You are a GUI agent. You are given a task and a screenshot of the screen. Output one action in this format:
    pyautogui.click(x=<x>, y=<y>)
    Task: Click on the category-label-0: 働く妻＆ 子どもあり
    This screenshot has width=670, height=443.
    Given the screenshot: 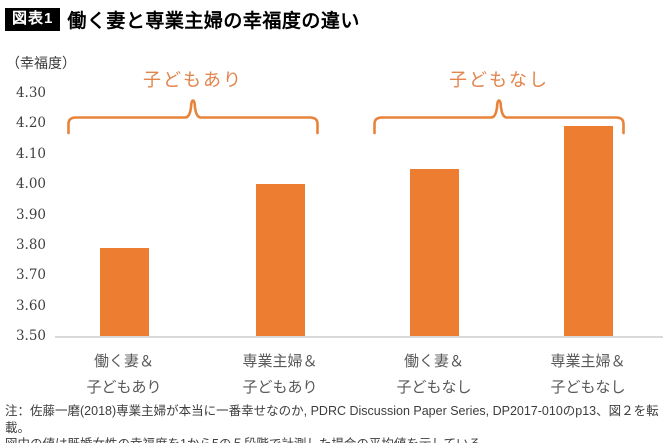 What is the action you would take?
    pyautogui.click(x=124, y=374)
    